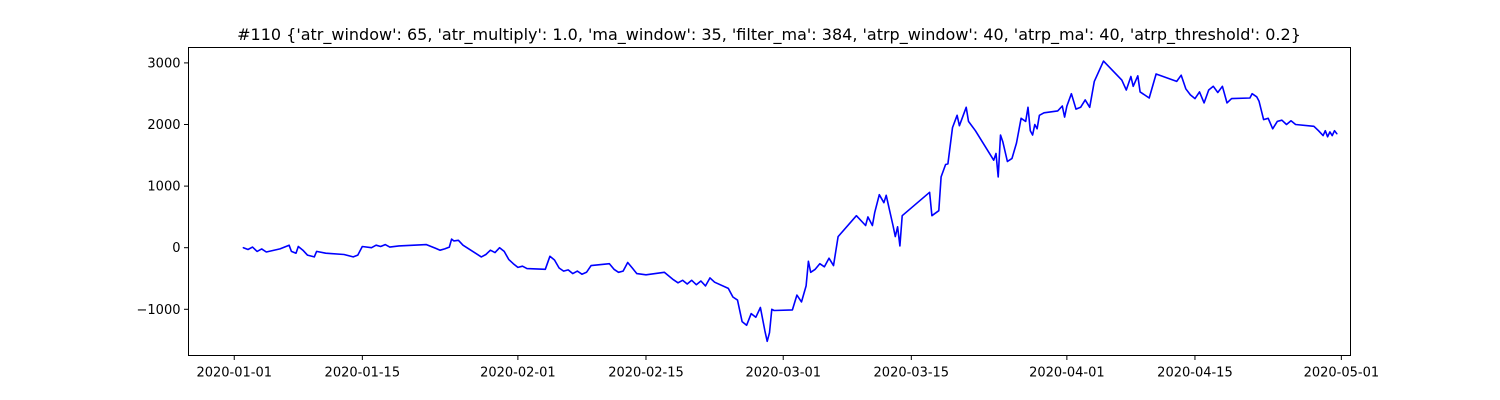  I want to click on y-tick-label: −1000, so click(159, 310).